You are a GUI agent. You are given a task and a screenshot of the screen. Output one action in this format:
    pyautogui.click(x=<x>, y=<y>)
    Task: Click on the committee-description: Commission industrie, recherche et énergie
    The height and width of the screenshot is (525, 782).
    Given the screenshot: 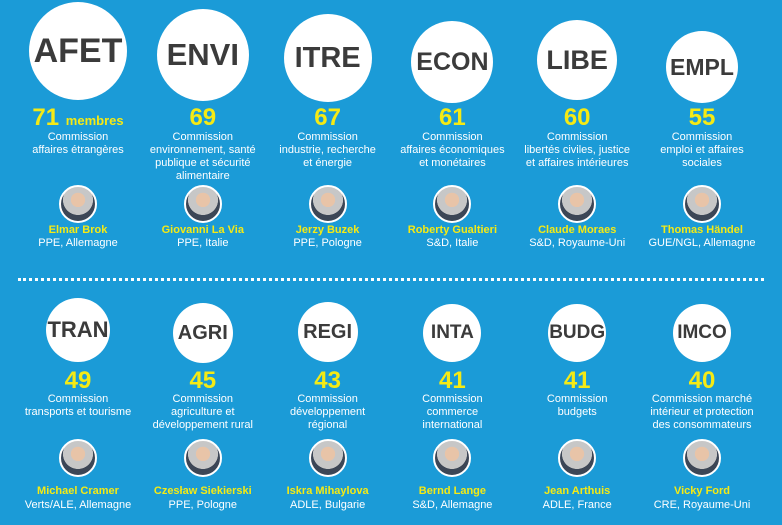 What is the action you would take?
    pyautogui.click(x=328, y=150)
    